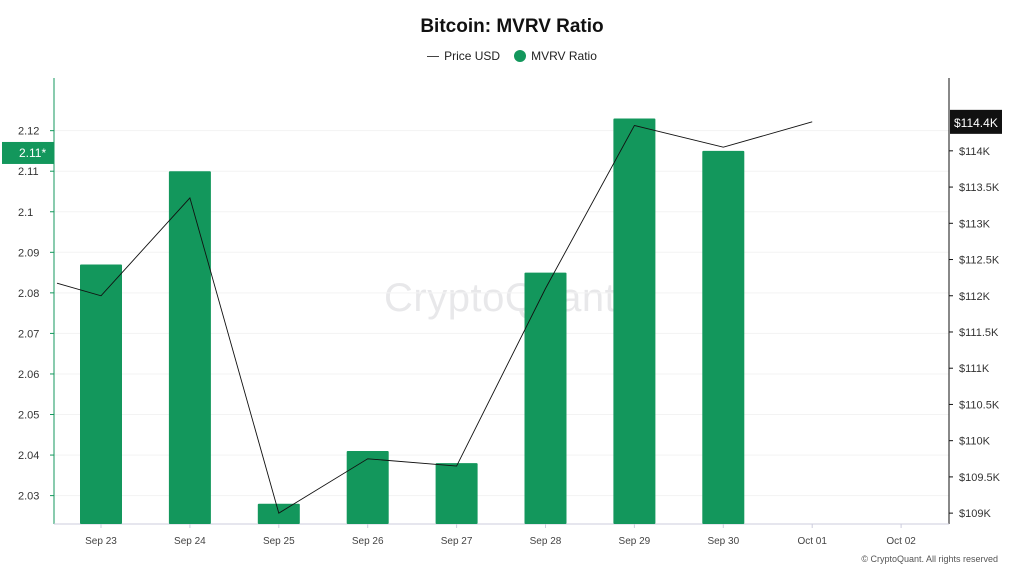  Describe the element at coordinates (975, 297) in the screenshot. I see `right-tick-label: $112K` at that location.